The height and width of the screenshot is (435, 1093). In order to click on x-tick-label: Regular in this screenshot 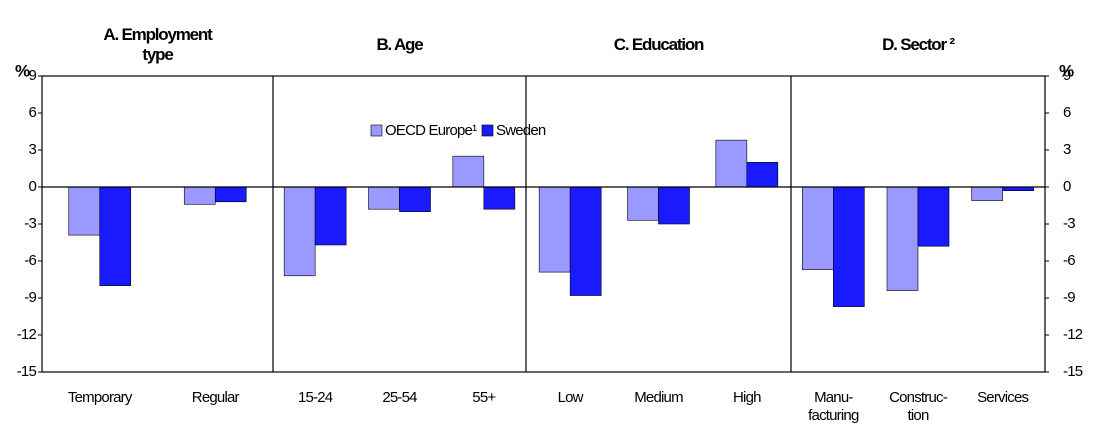, I will do `click(216, 397)`.